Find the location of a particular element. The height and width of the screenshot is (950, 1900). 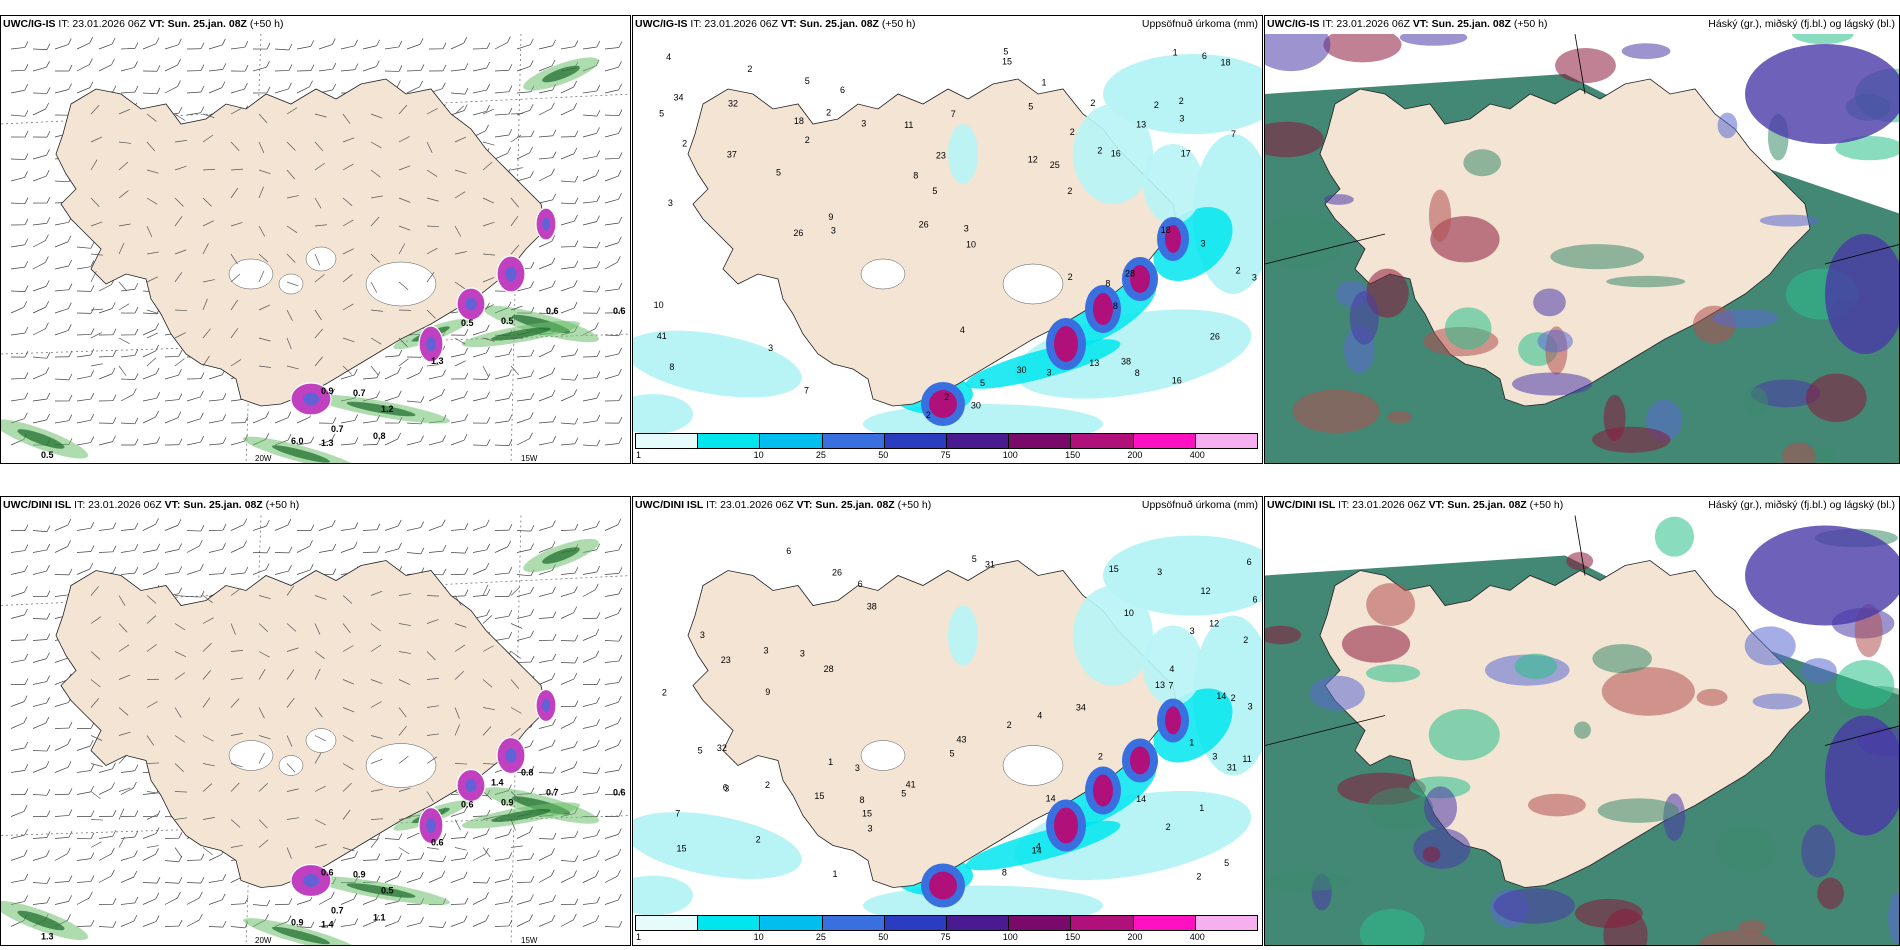

glacier is located at coordinates (291, 284).